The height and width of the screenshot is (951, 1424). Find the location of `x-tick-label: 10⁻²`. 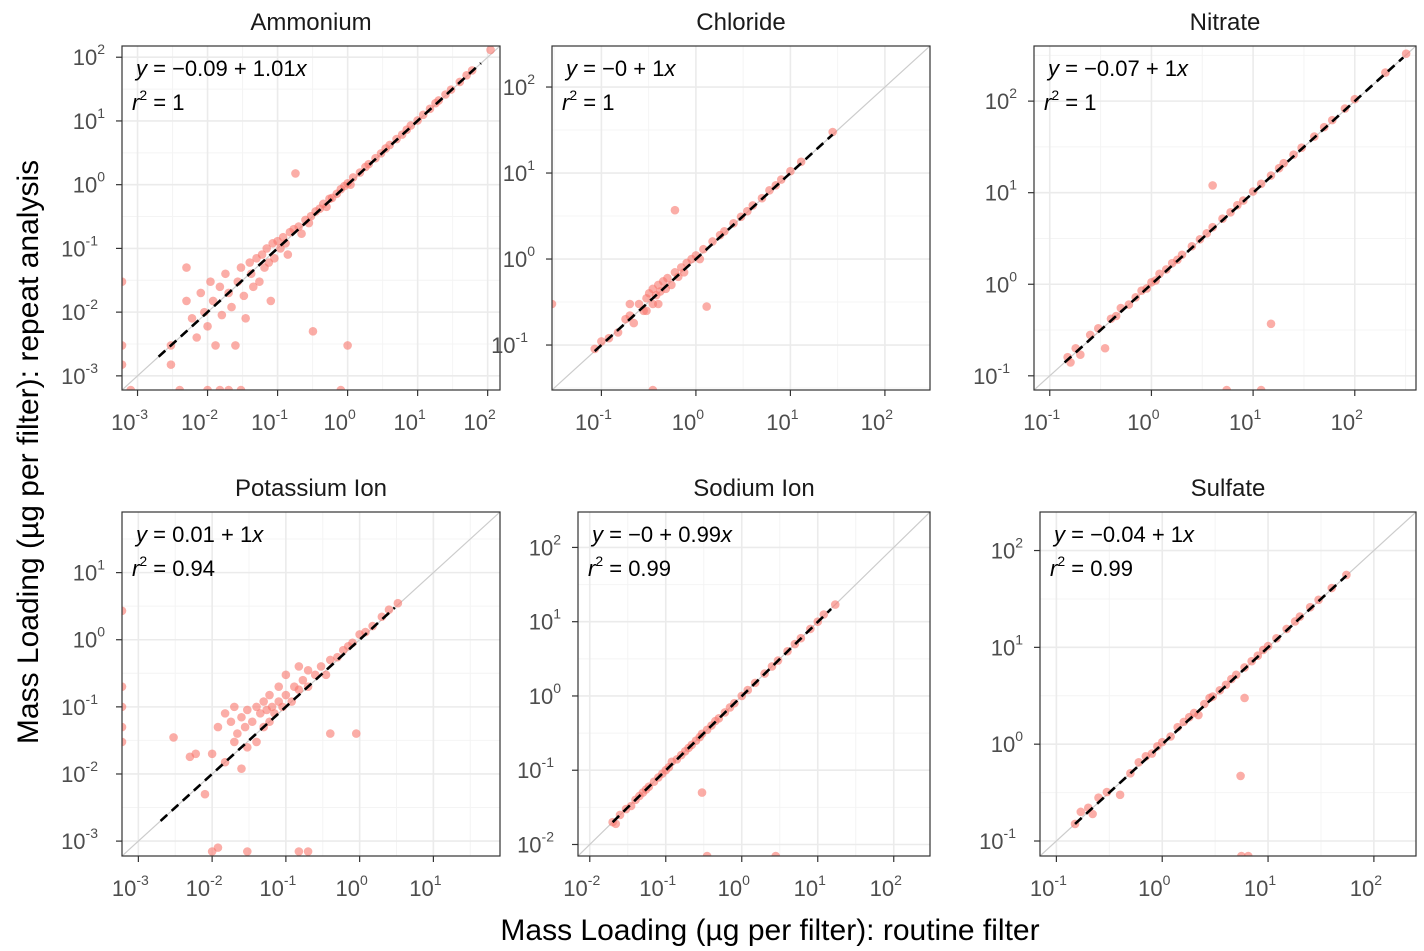

x-tick-label: 10⁻² is located at coordinates (199, 420).